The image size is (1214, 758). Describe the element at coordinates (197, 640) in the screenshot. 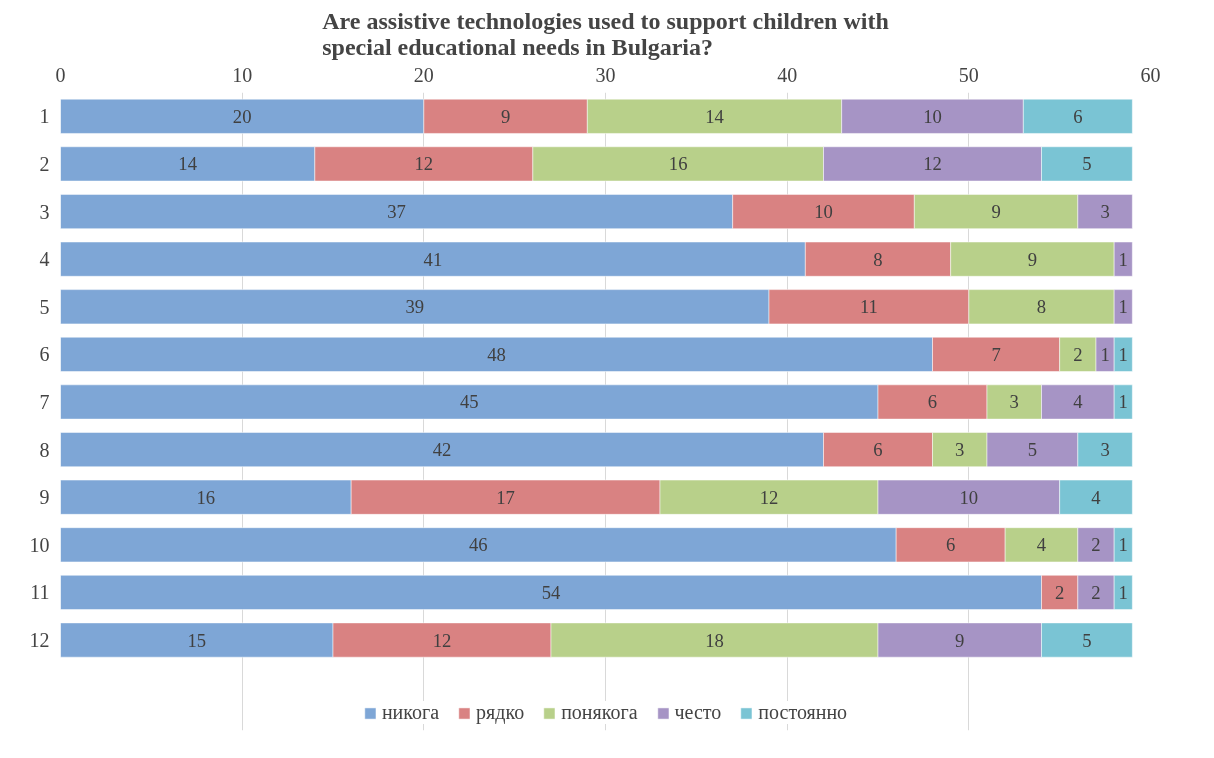

I see `data-label: 15` at that location.